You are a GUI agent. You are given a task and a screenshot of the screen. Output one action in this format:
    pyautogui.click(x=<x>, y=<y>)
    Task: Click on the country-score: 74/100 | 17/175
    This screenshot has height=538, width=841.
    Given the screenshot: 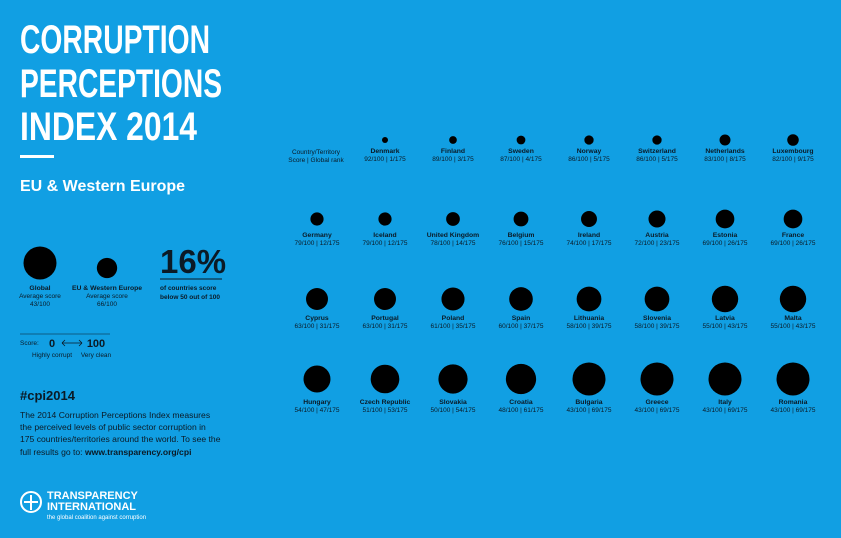 What is the action you would take?
    pyautogui.click(x=588, y=243)
    